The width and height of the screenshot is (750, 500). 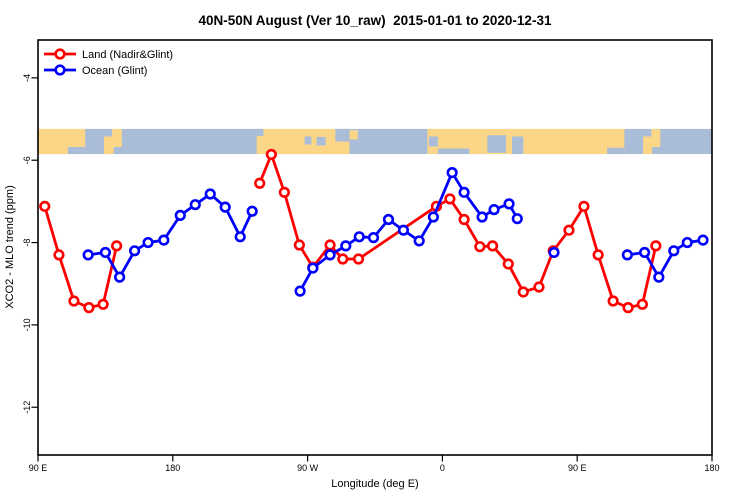 I want to click on legend-marker-land-icon, so click(x=60, y=54).